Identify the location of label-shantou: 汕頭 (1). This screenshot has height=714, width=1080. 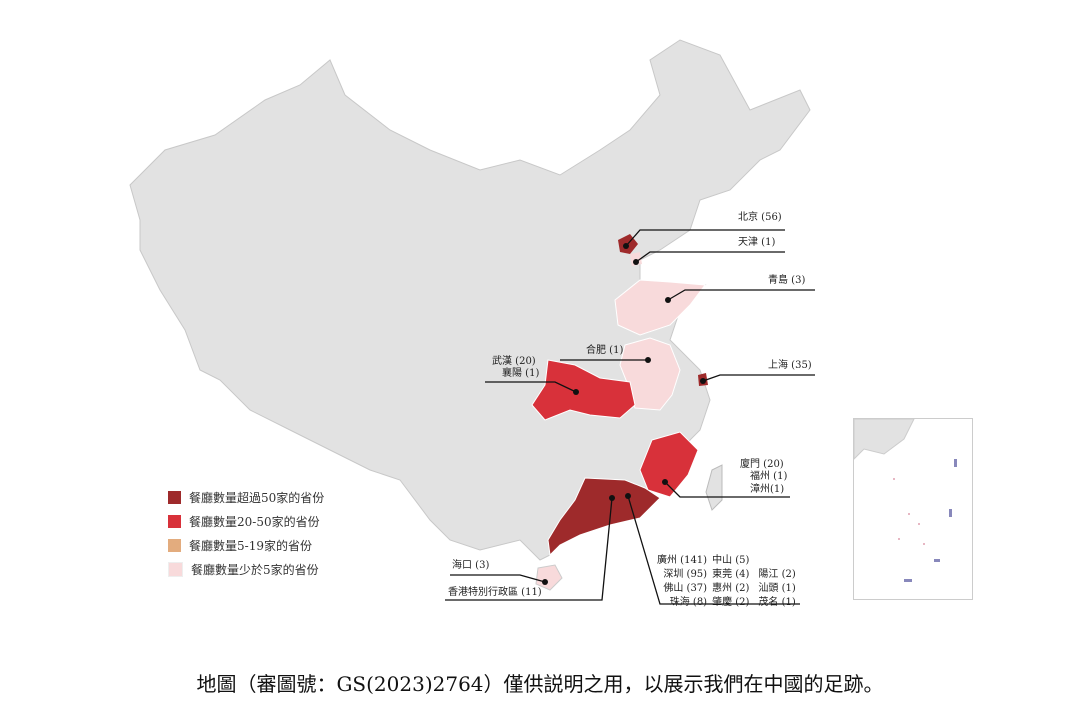
(777, 588).